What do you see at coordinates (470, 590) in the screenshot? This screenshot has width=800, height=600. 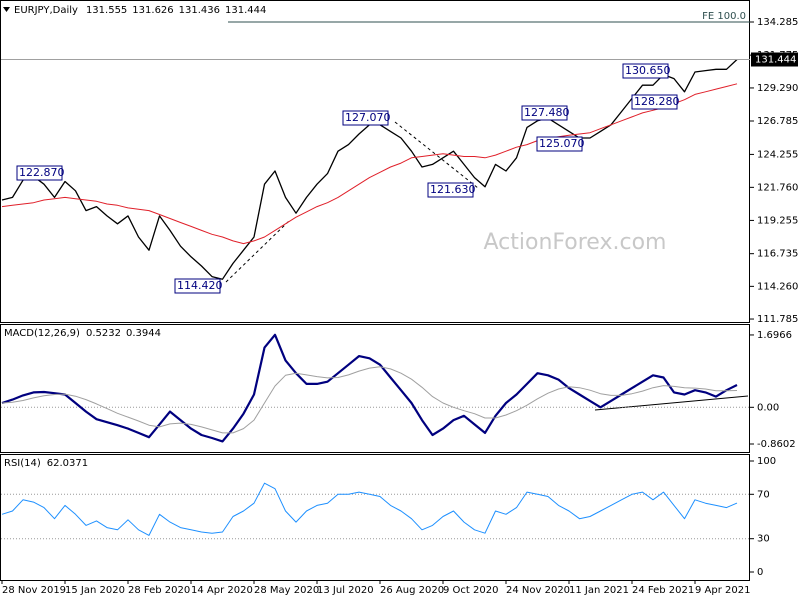 I see `x-tick-label: 9 Oct 2020` at bounding box center [470, 590].